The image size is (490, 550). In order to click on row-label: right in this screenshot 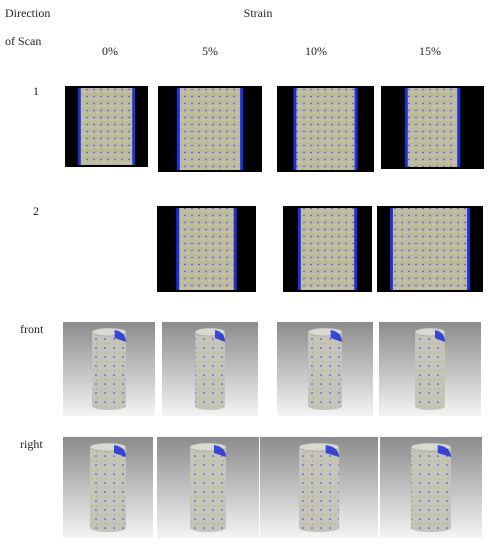, I will do `click(31, 444)`.